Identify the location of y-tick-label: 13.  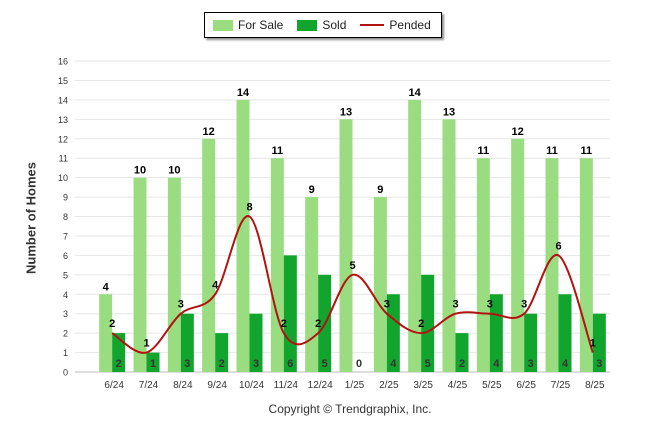
(63, 120).